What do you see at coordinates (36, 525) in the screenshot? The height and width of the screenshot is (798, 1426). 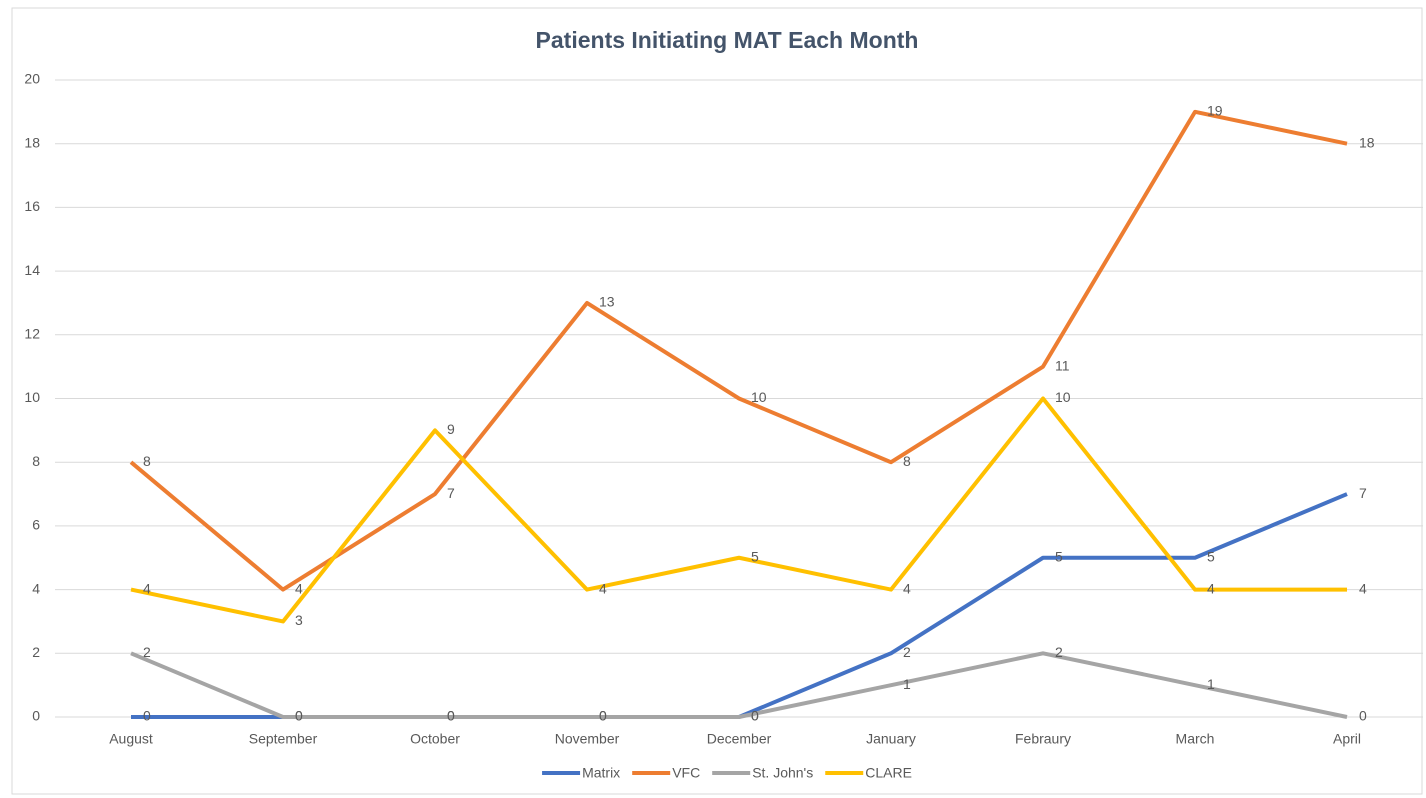 I see `y-tick-label: 6` at bounding box center [36, 525].